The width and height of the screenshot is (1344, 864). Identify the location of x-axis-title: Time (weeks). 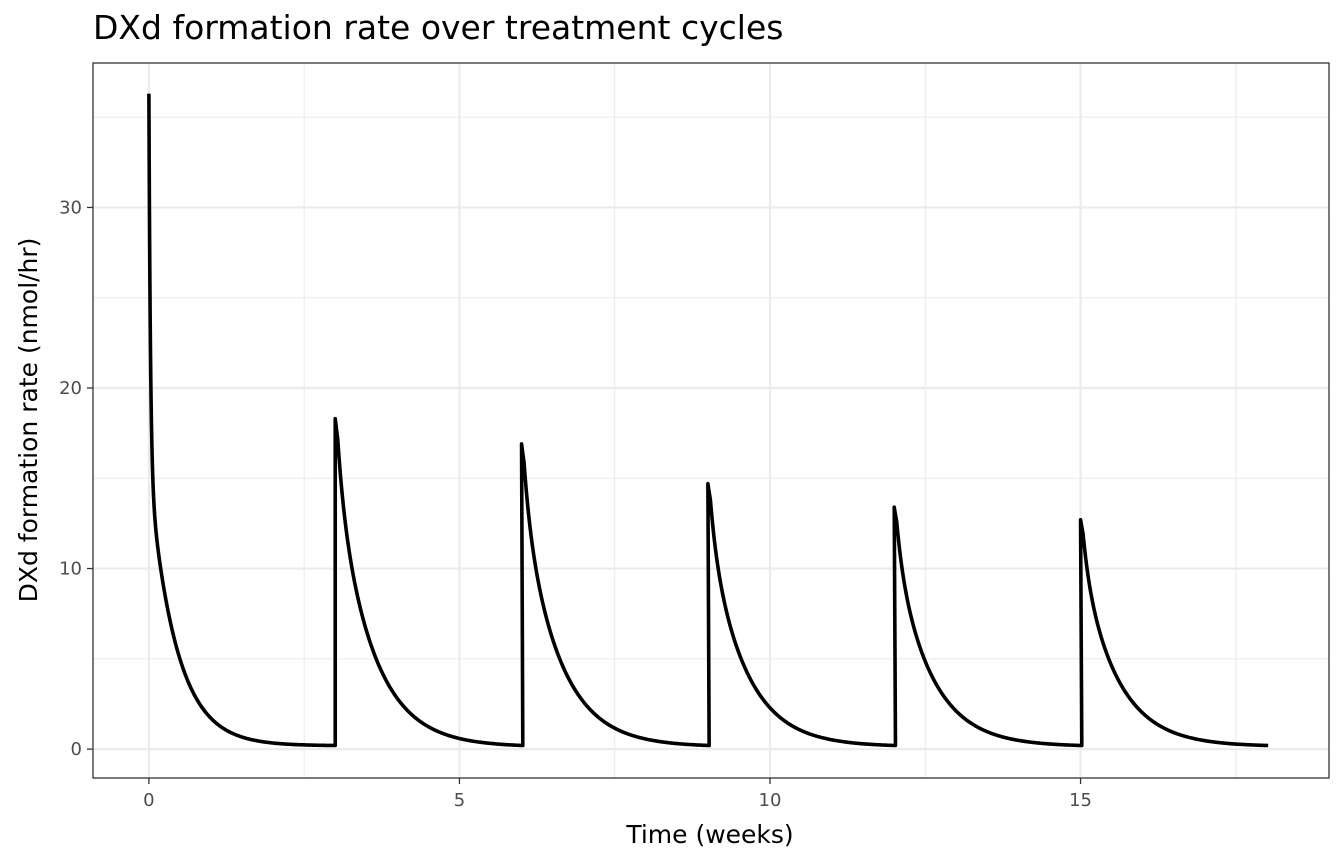
(709, 834).